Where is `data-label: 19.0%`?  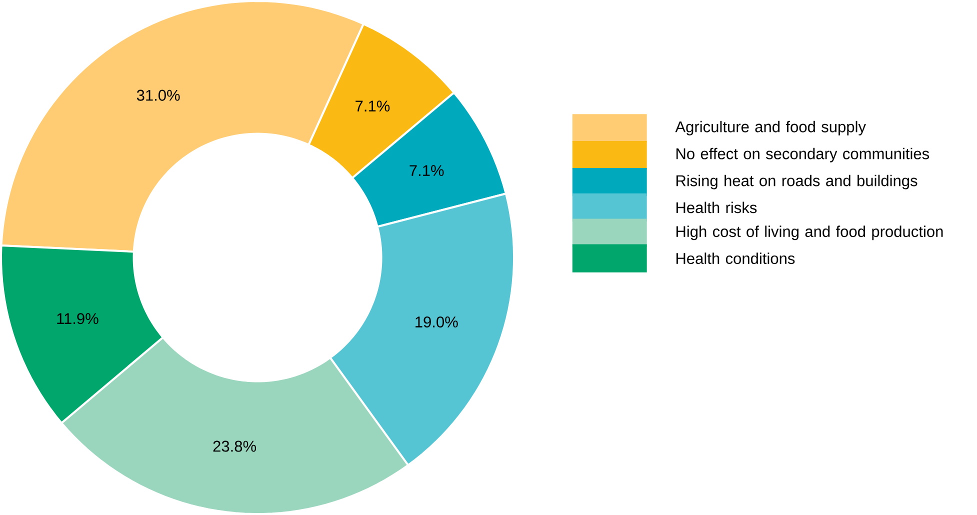 data-label: 19.0% is located at coordinates (437, 322).